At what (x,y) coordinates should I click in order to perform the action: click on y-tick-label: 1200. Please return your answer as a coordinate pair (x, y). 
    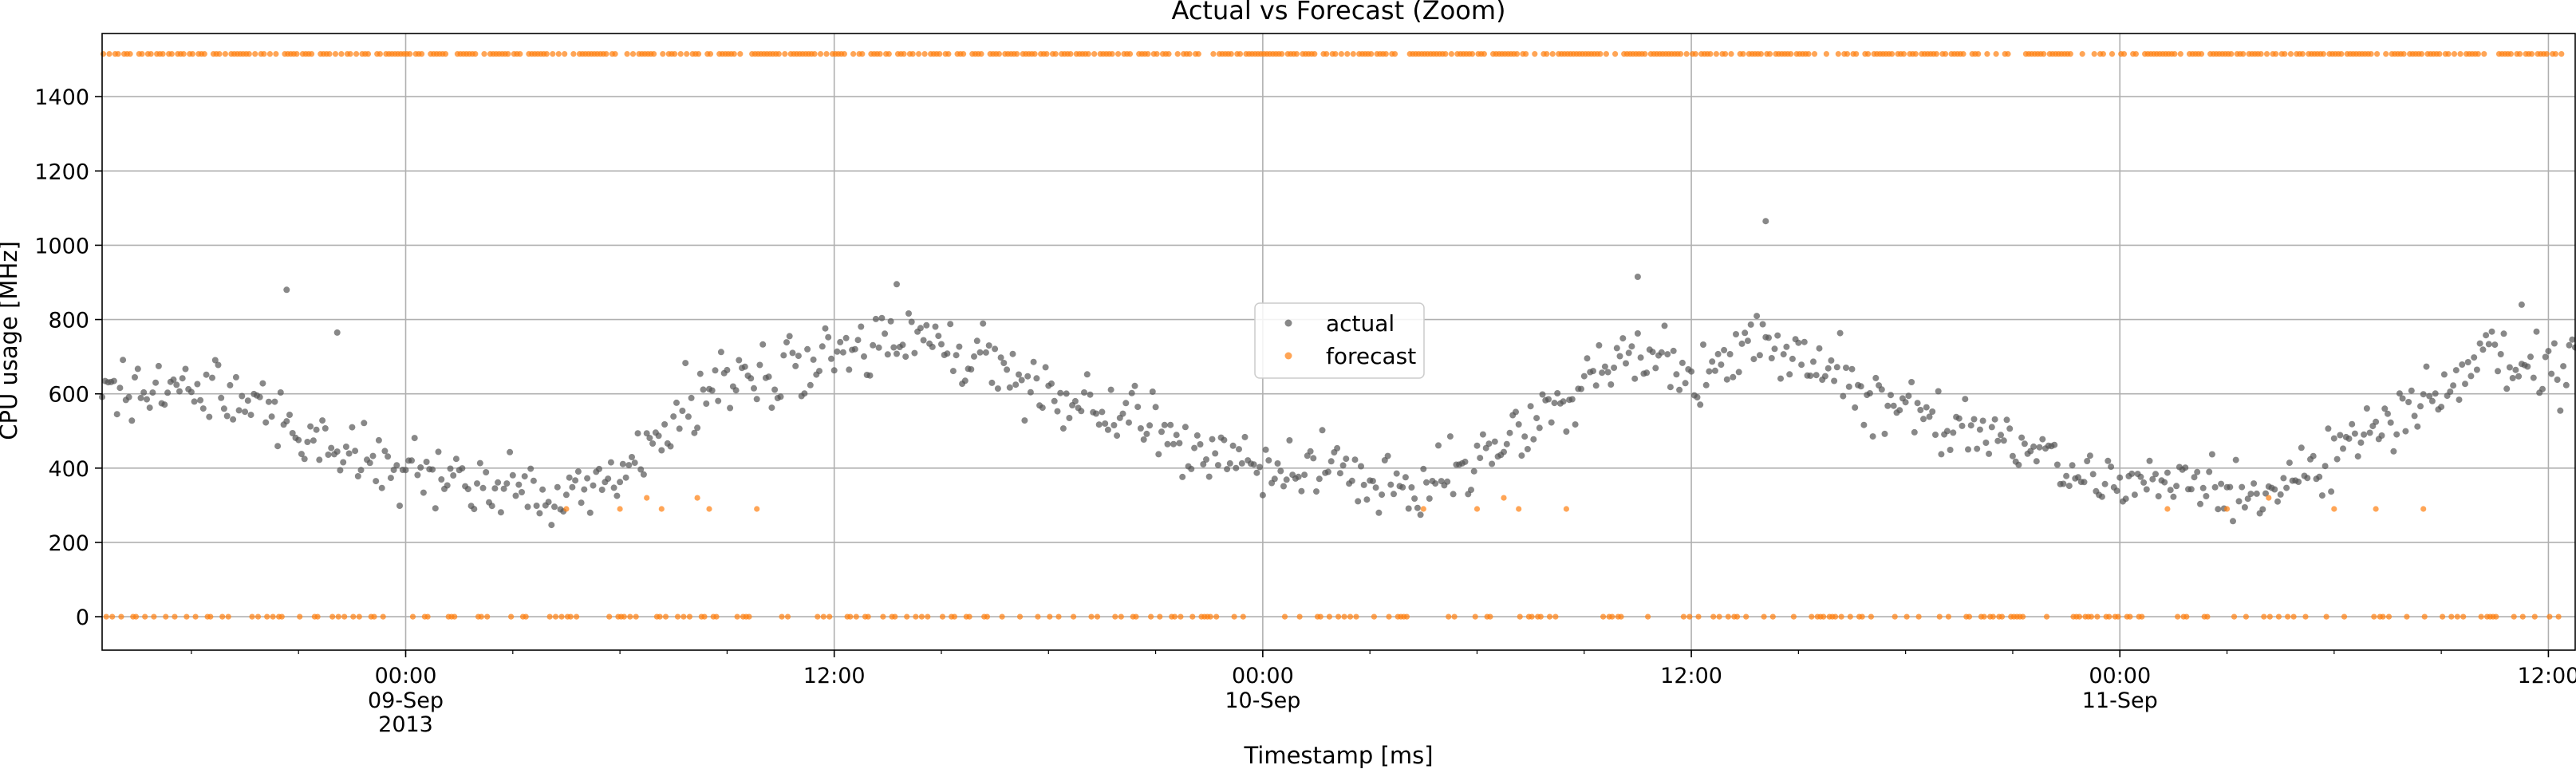
    Looking at the image, I should click on (61, 172).